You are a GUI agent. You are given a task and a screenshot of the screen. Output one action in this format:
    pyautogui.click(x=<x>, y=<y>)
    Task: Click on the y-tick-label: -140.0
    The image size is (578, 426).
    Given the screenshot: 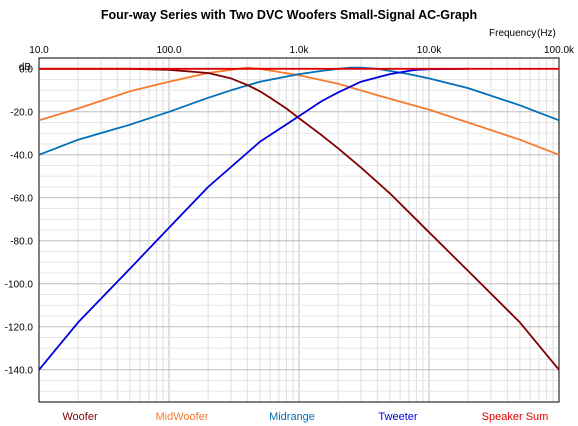 What is the action you would take?
    pyautogui.click(x=19, y=370)
    